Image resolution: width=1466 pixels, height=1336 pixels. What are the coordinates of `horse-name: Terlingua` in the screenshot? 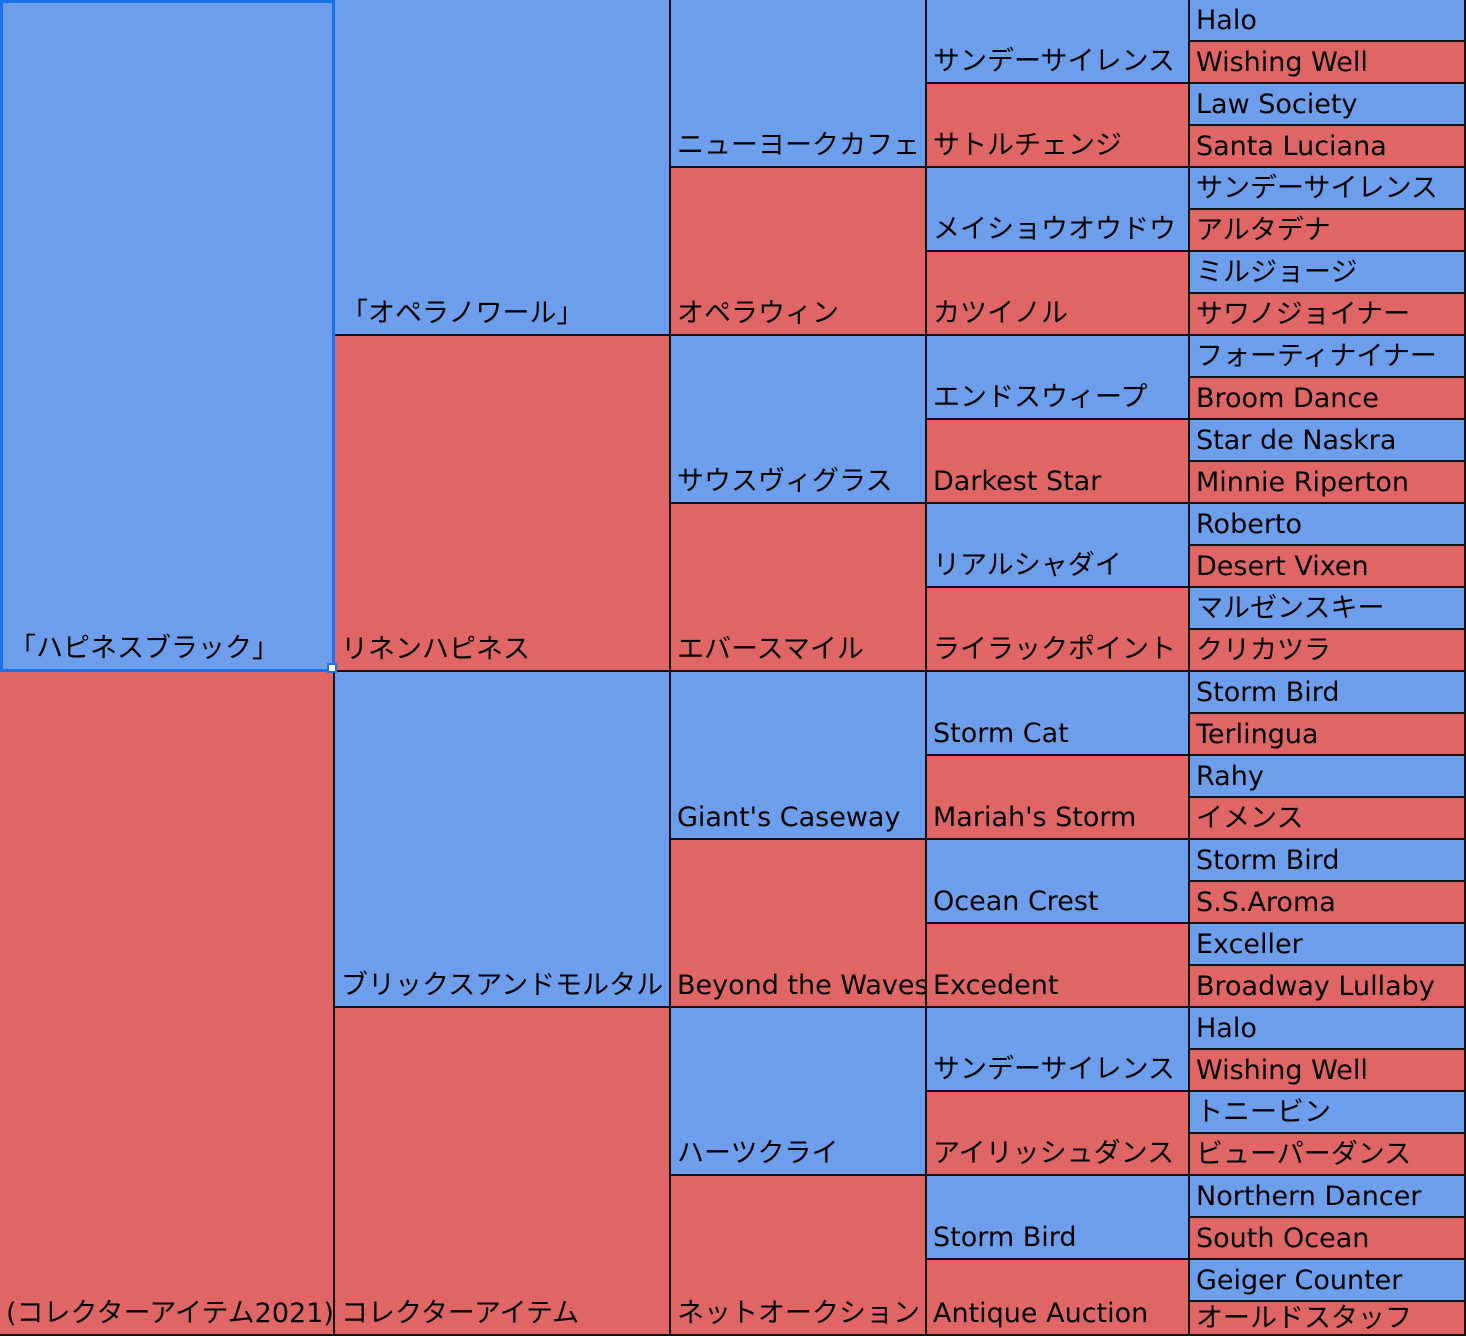 It's located at (1257, 734).